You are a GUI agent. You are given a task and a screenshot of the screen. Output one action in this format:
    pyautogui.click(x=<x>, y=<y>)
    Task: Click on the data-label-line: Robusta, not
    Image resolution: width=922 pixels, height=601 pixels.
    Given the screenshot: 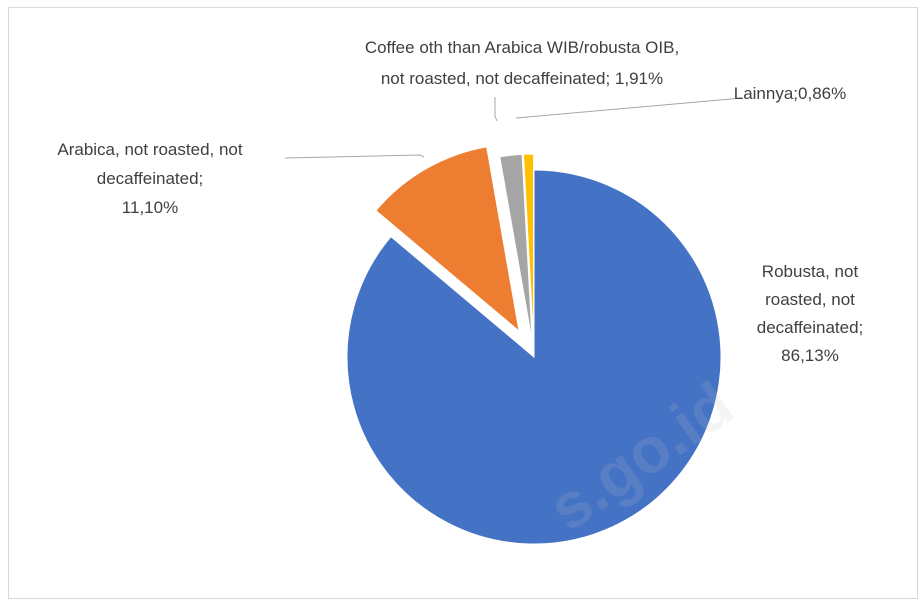 What is the action you would take?
    pyautogui.click(x=810, y=271)
    